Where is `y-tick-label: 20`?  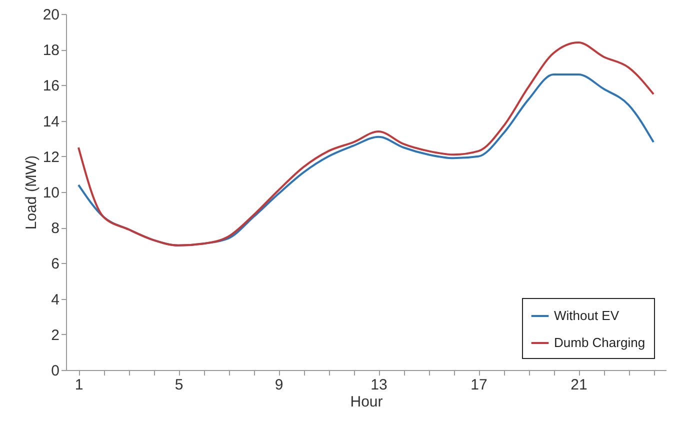
y-tick-label: 20 is located at coordinates (51, 15).